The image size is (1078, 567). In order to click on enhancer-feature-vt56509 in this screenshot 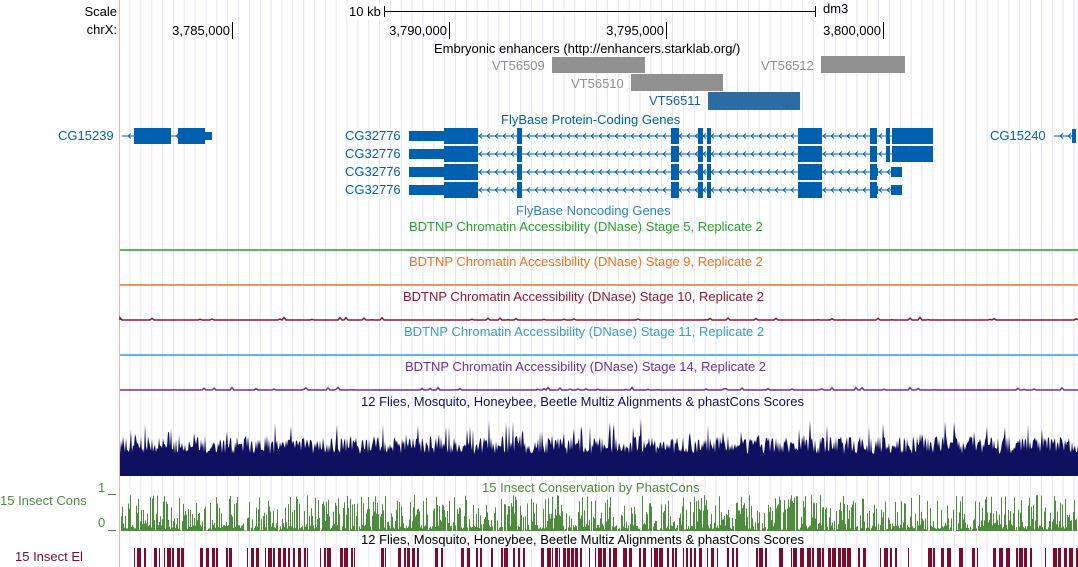, I will do `click(598, 65)`.